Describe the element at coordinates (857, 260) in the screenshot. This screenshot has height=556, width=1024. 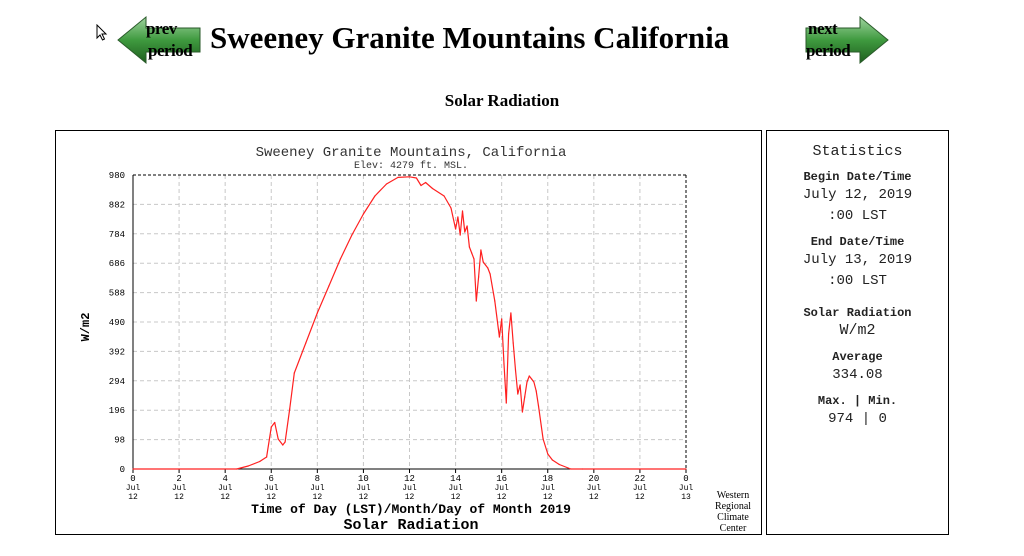
I see `end-date: July 13, 2019` at that location.